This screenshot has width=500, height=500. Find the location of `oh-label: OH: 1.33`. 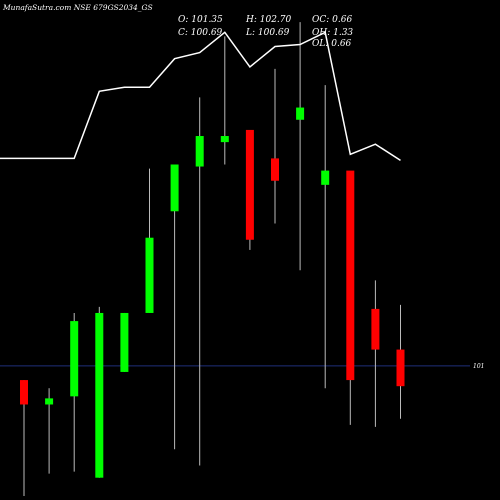

oh-label: OH: 1.33 is located at coordinates (332, 33).